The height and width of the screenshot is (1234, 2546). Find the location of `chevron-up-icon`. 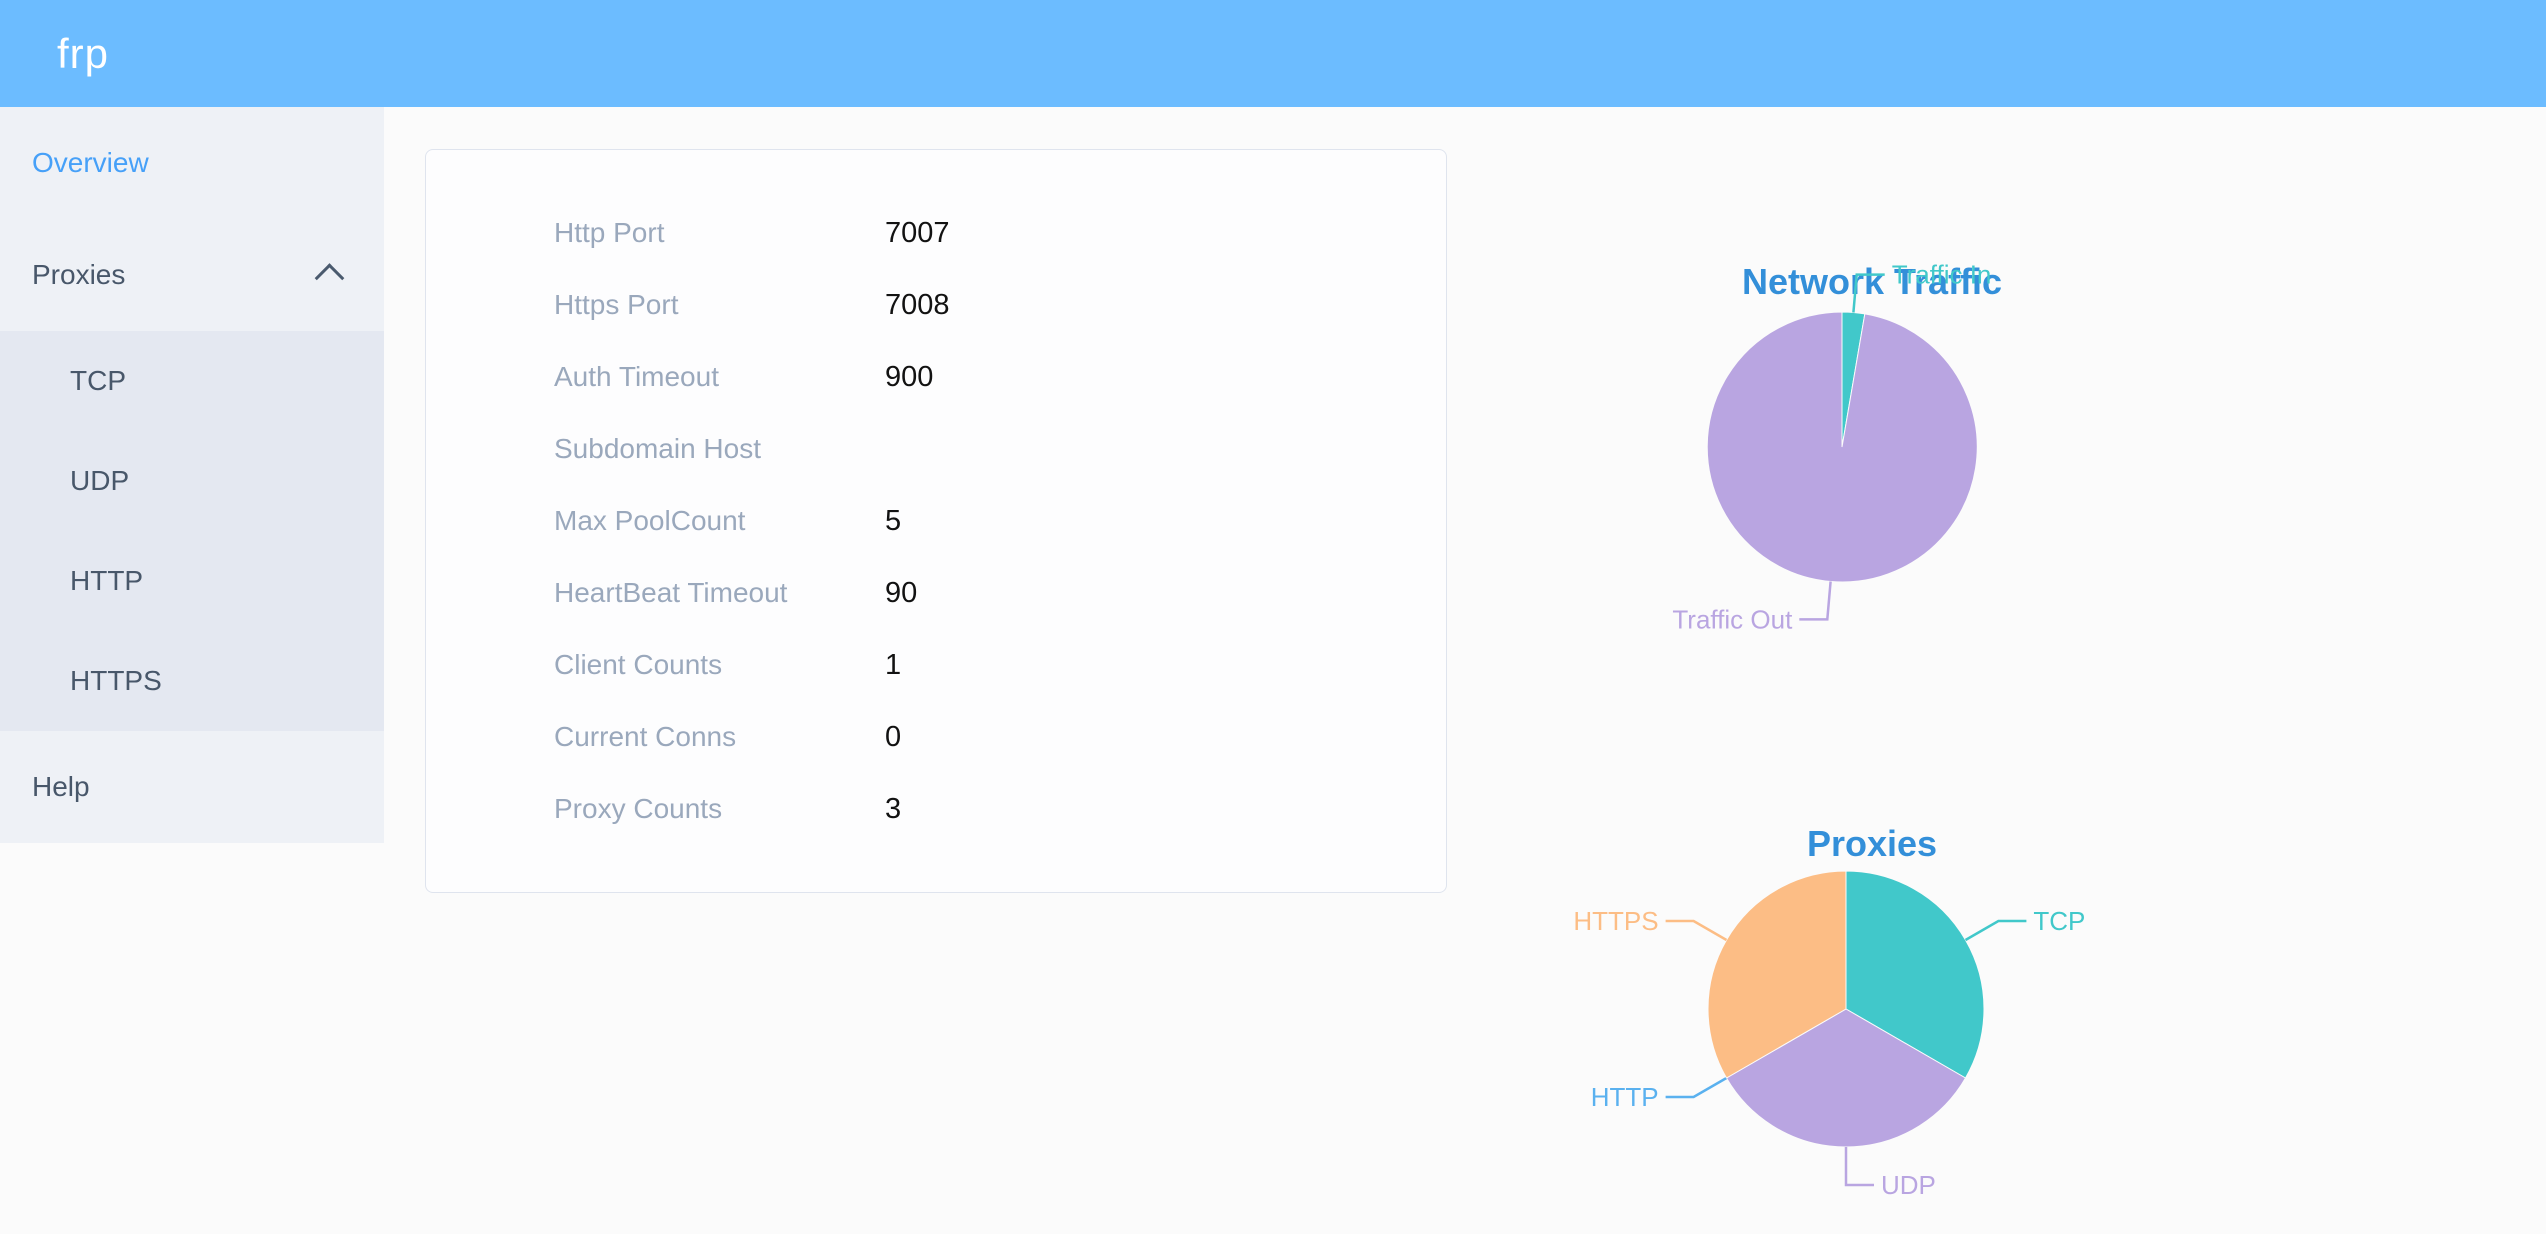

chevron-up-icon is located at coordinates (329, 278).